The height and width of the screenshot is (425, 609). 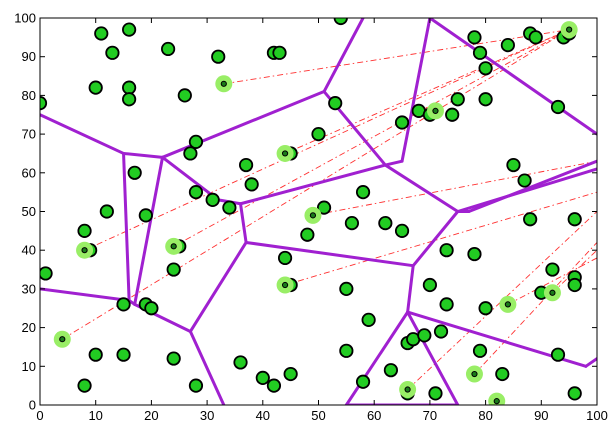 I want to click on x-tick-label: 0, so click(x=39, y=415).